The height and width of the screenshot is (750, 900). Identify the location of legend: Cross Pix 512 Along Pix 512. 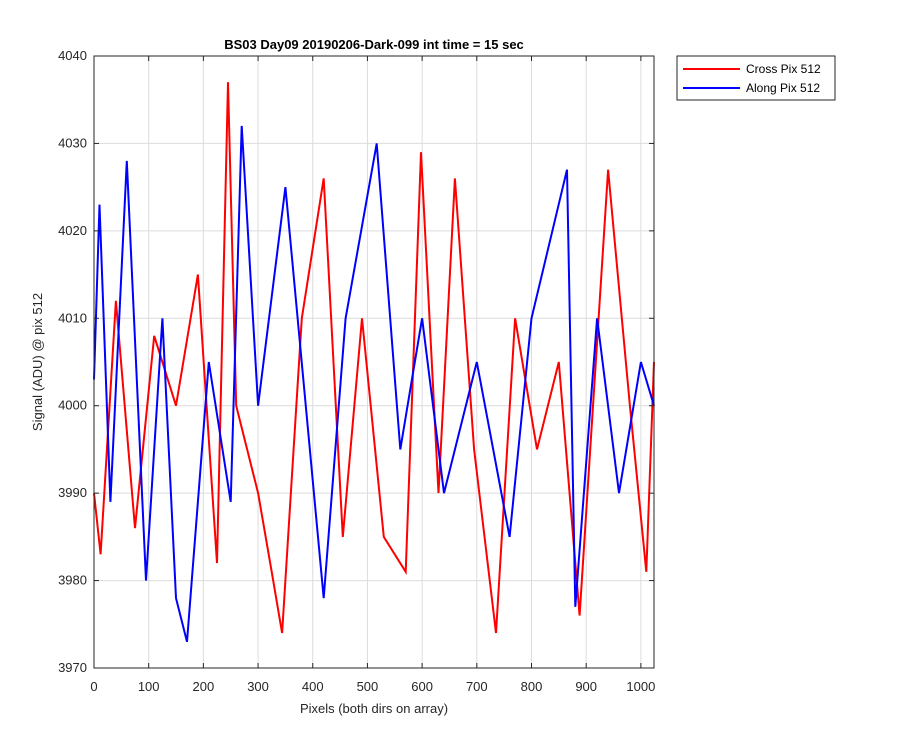
(756, 78).